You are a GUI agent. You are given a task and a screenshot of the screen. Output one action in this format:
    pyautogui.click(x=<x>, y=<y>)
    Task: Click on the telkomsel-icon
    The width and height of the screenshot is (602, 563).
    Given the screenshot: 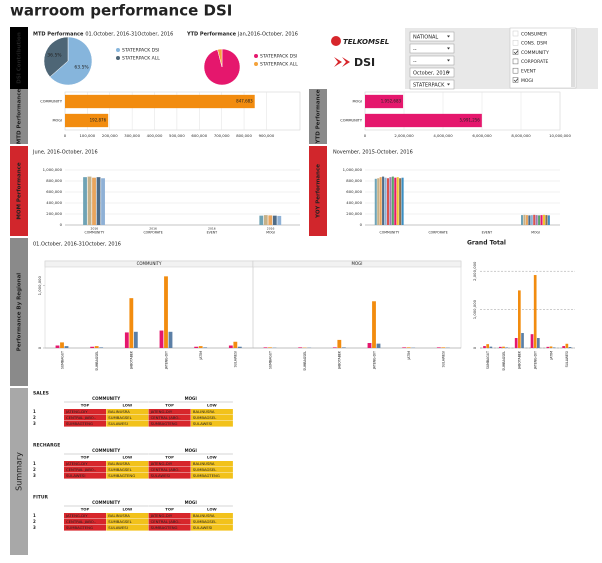 What is the action you would take?
    pyautogui.click(x=336, y=41)
    